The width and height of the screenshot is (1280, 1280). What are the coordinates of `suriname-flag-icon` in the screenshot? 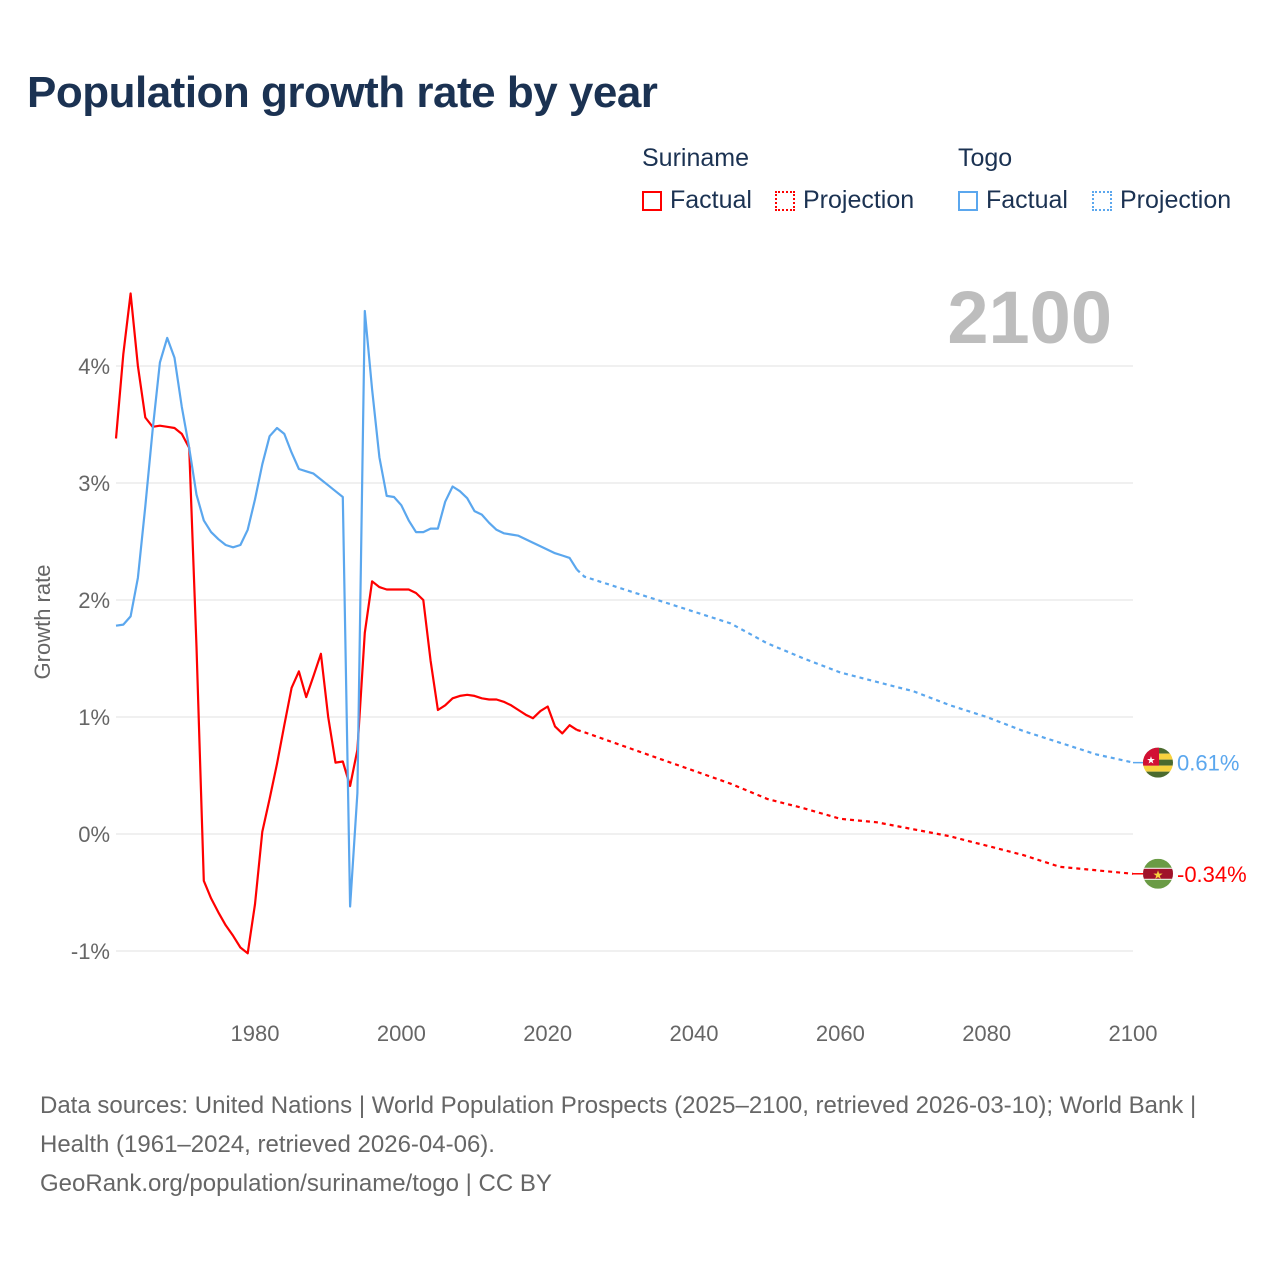 It's located at (1158, 873).